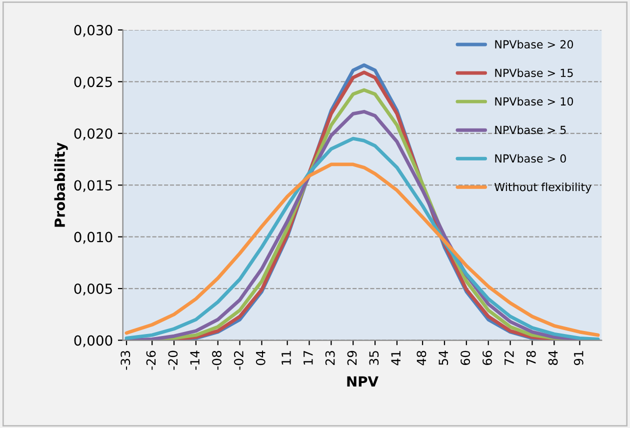 This screenshot has width=630, height=428. What do you see at coordinates (93, 30) in the screenshot?
I see `y-tick-label: 0,030` at bounding box center [93, 30].